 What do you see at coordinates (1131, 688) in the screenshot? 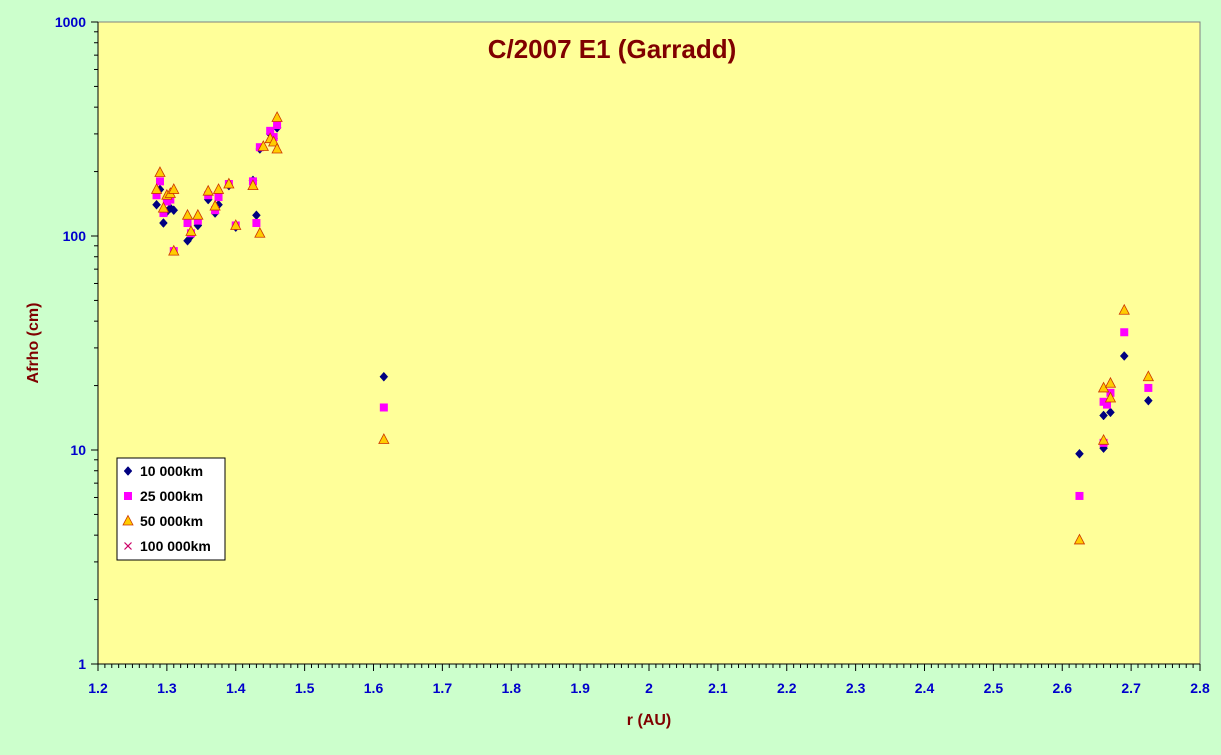
I see `x-tick-label: 2.7` at bounding box center [1131, 688].